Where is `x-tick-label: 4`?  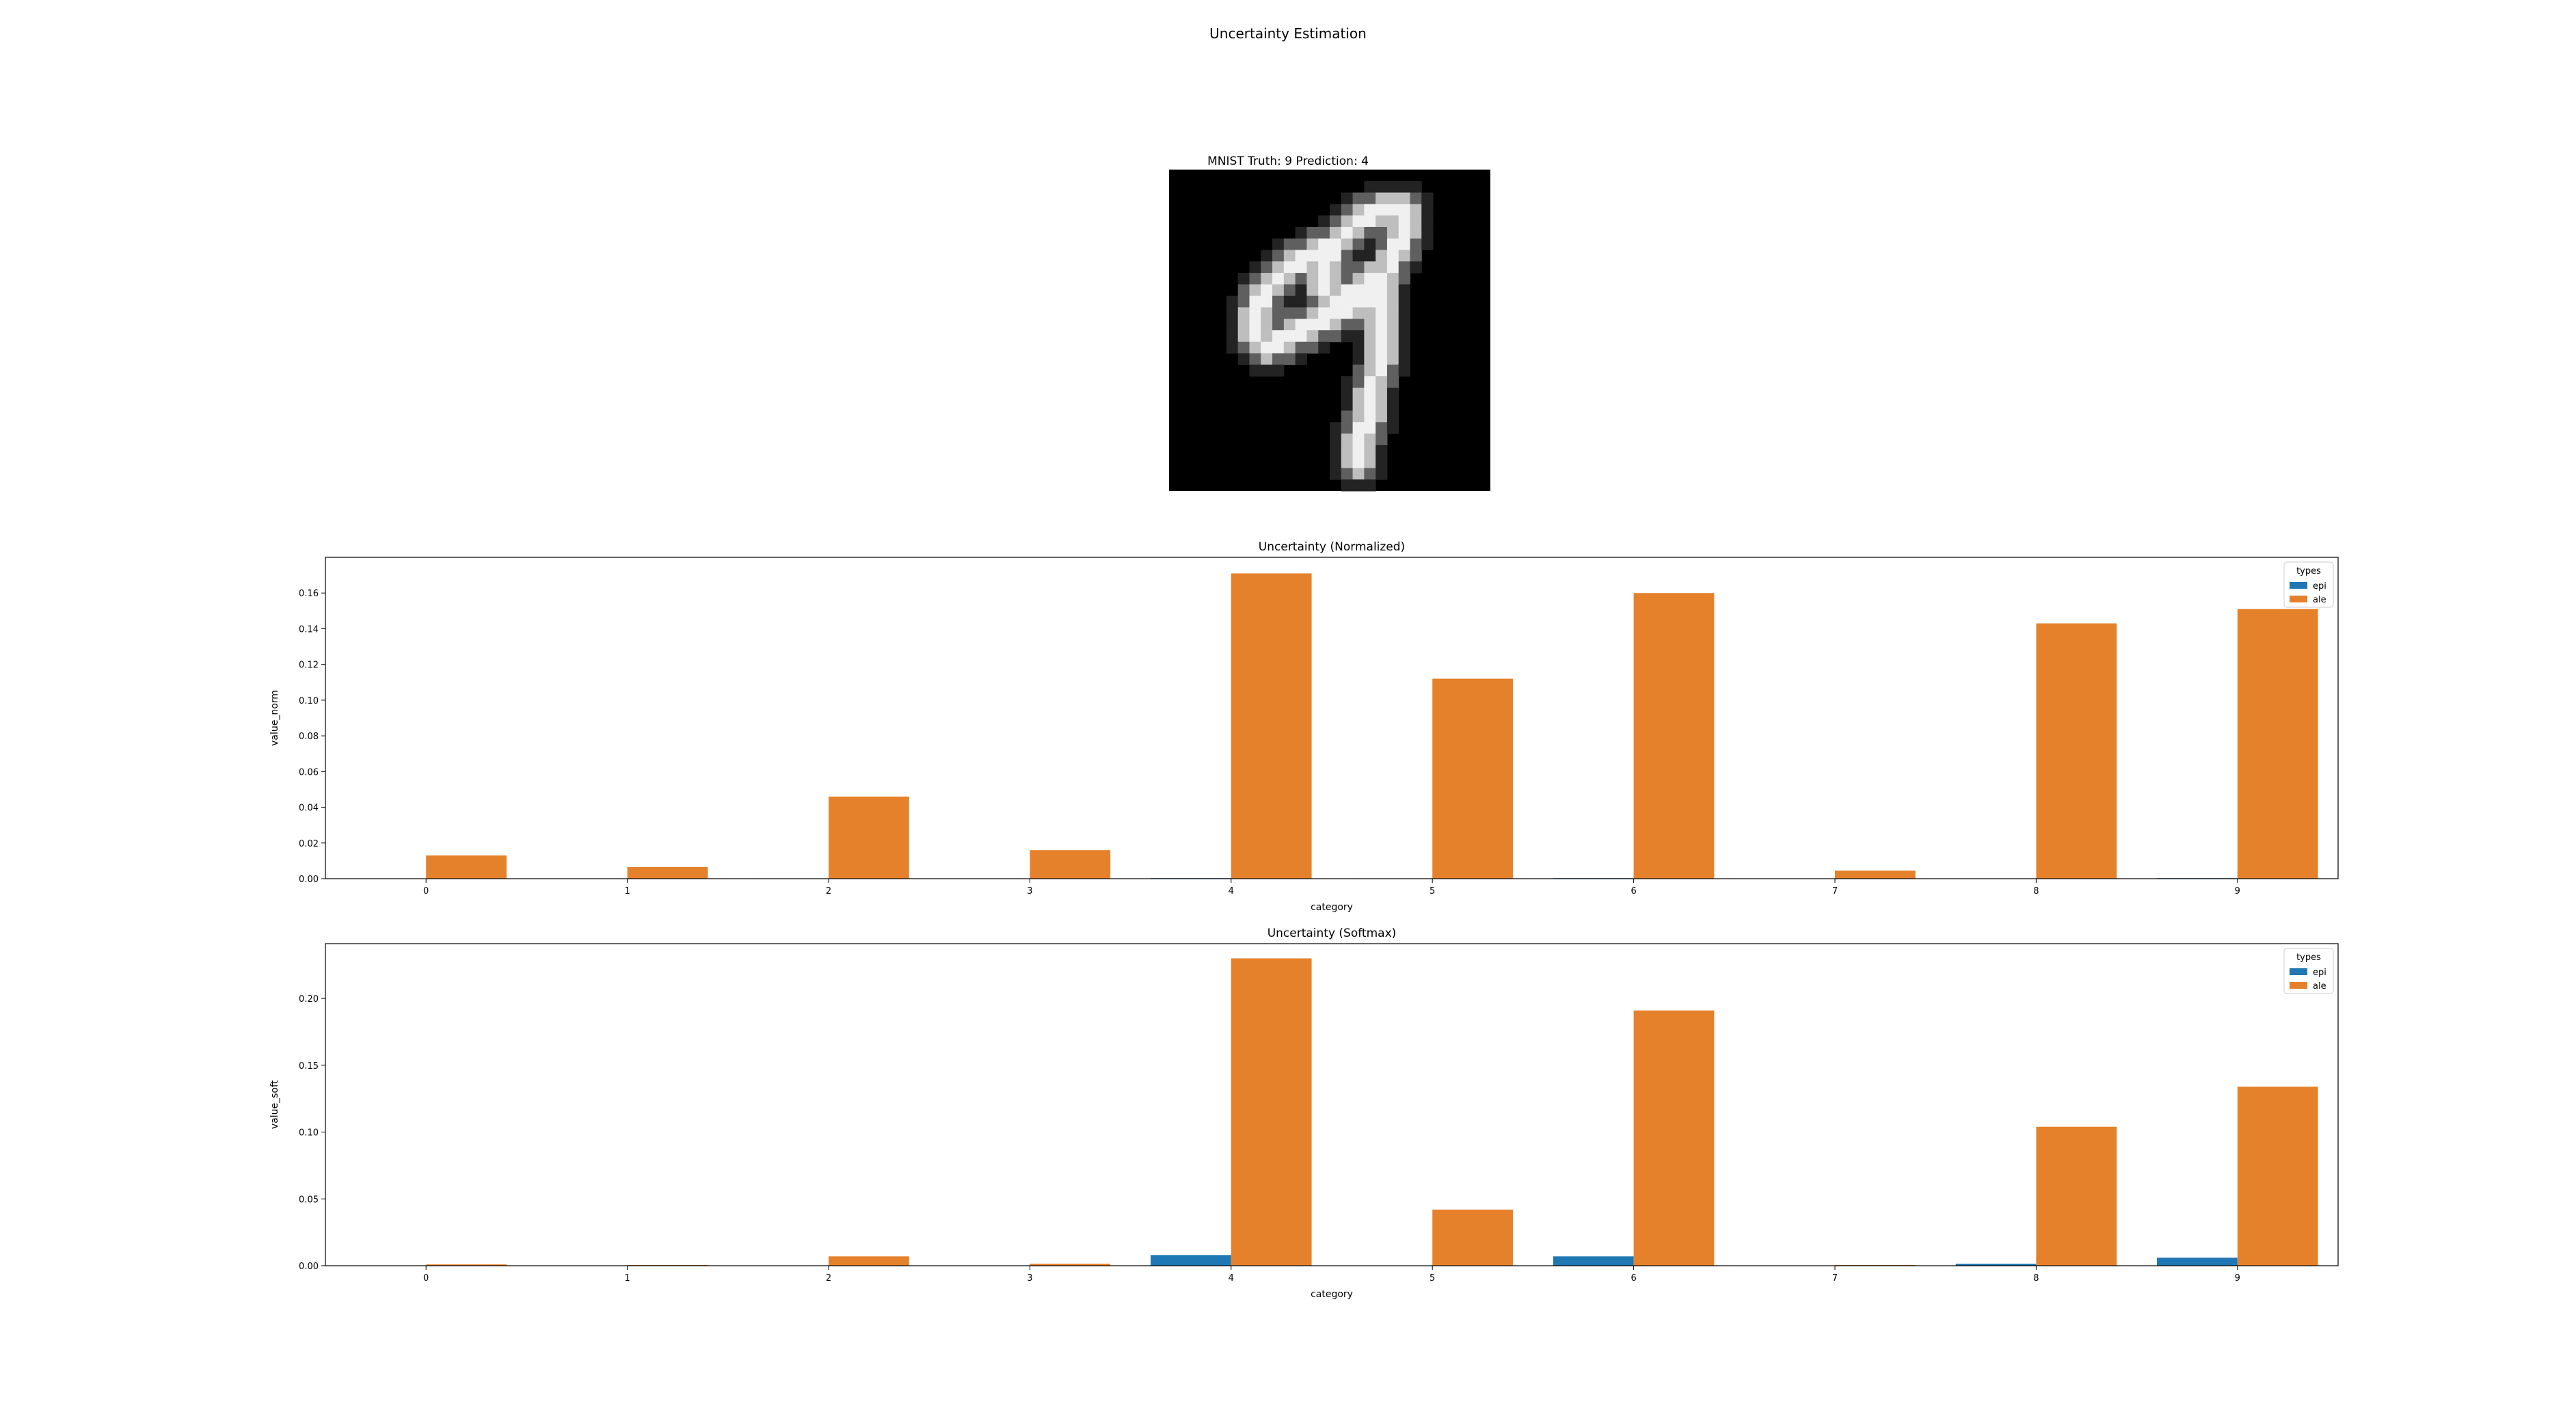 x-tick-label: 4 is located at coordinates (1231, 1278).